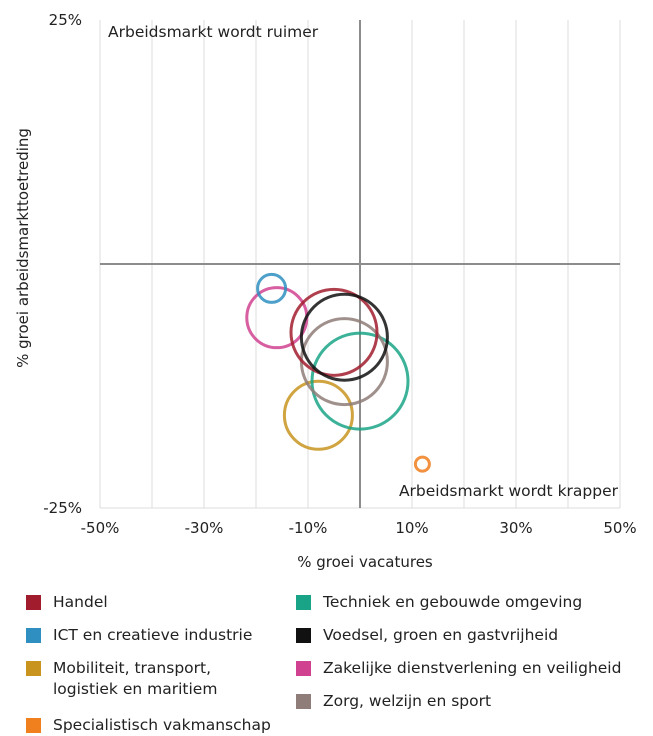  Describe the element at coordinates (162, 725) in the screenshot. I see `legend-label: Specialistisch vakmanschap` at that location.